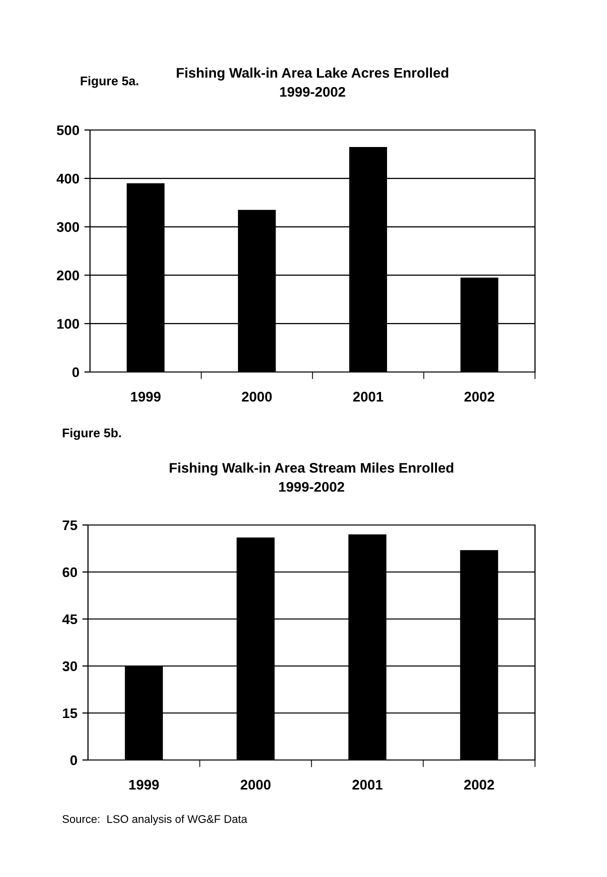 The height and width of the screenshot is (877, 607). What do you see at coordinates (68, 227) in the screenshot?
I see `y-tick-label: 300` at bounding box center [68, 227].